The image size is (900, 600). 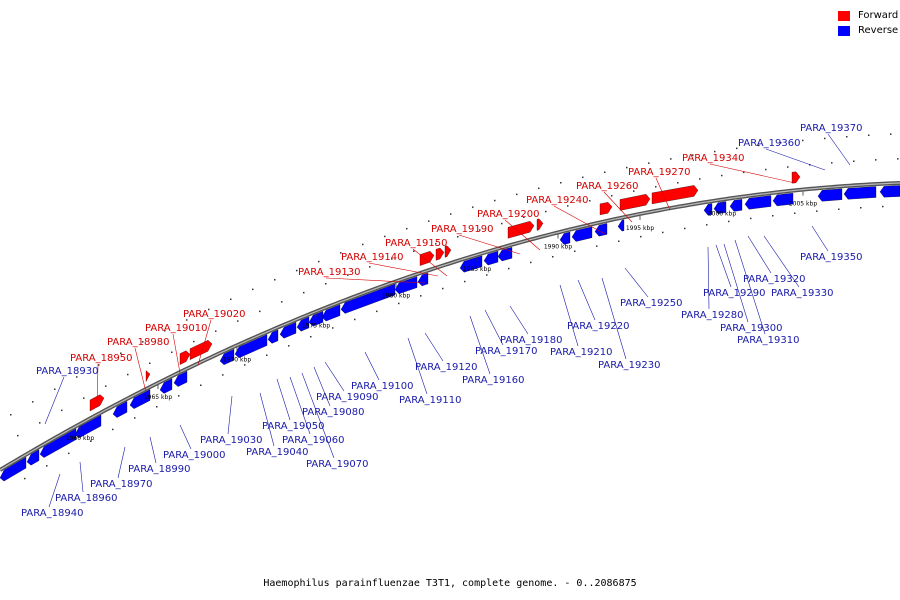 I want to click on gene-label: PARA_19090, so click(x=347, y=397).